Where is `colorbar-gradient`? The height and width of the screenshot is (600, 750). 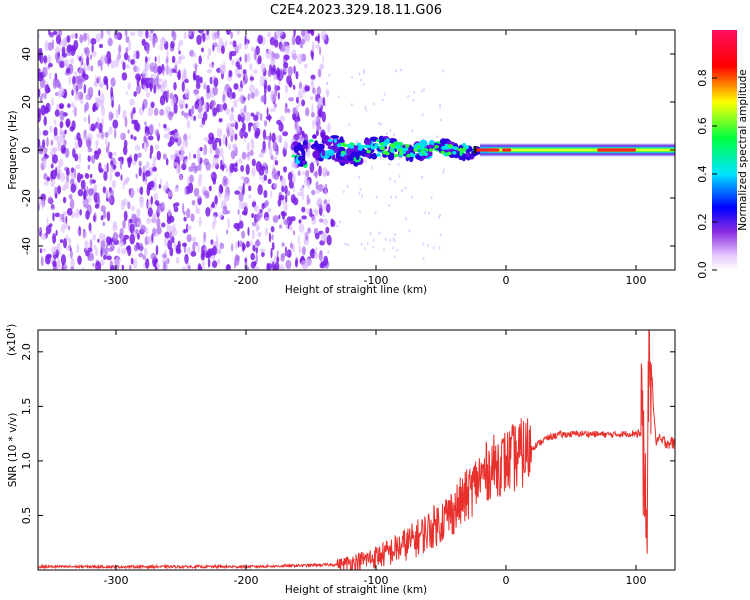
colorbar-gradient is located at coordinates (724, 150).